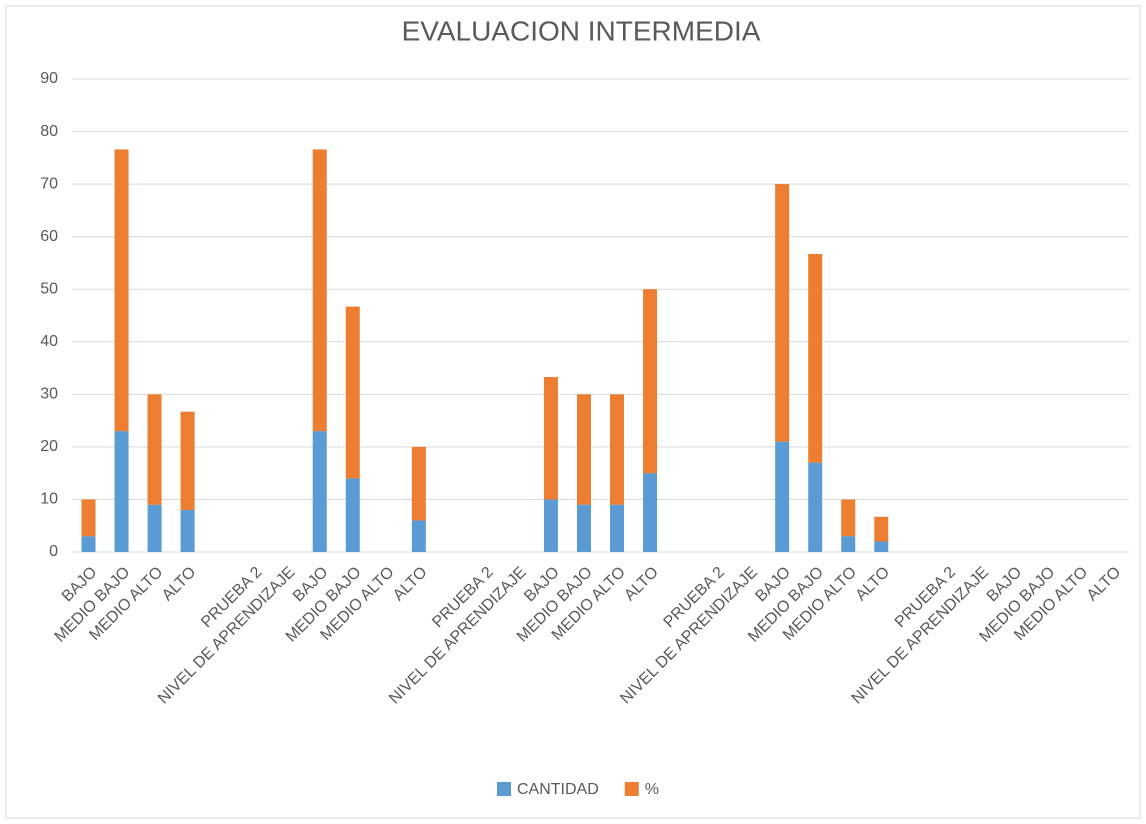 This screenshot has width=1146, height=824. What do you see at coordinates (49, 131) in the screenshot?
I see `y-tick-label: 80` at bounding box center [49, 131].